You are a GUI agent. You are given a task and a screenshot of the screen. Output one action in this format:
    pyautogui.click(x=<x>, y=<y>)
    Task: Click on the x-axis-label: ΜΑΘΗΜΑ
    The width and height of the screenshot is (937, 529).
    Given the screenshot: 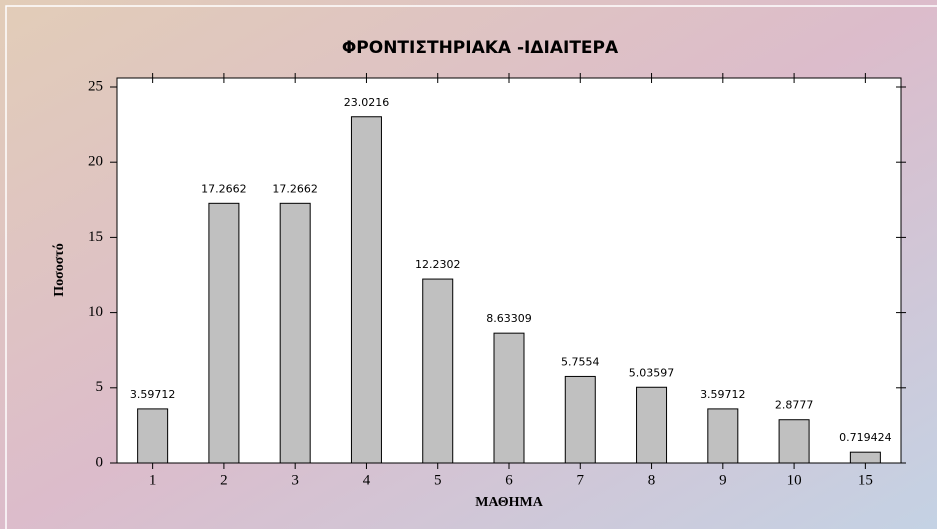 What is the action you would take?
    pyautogui.click(x=509, y=502)
    